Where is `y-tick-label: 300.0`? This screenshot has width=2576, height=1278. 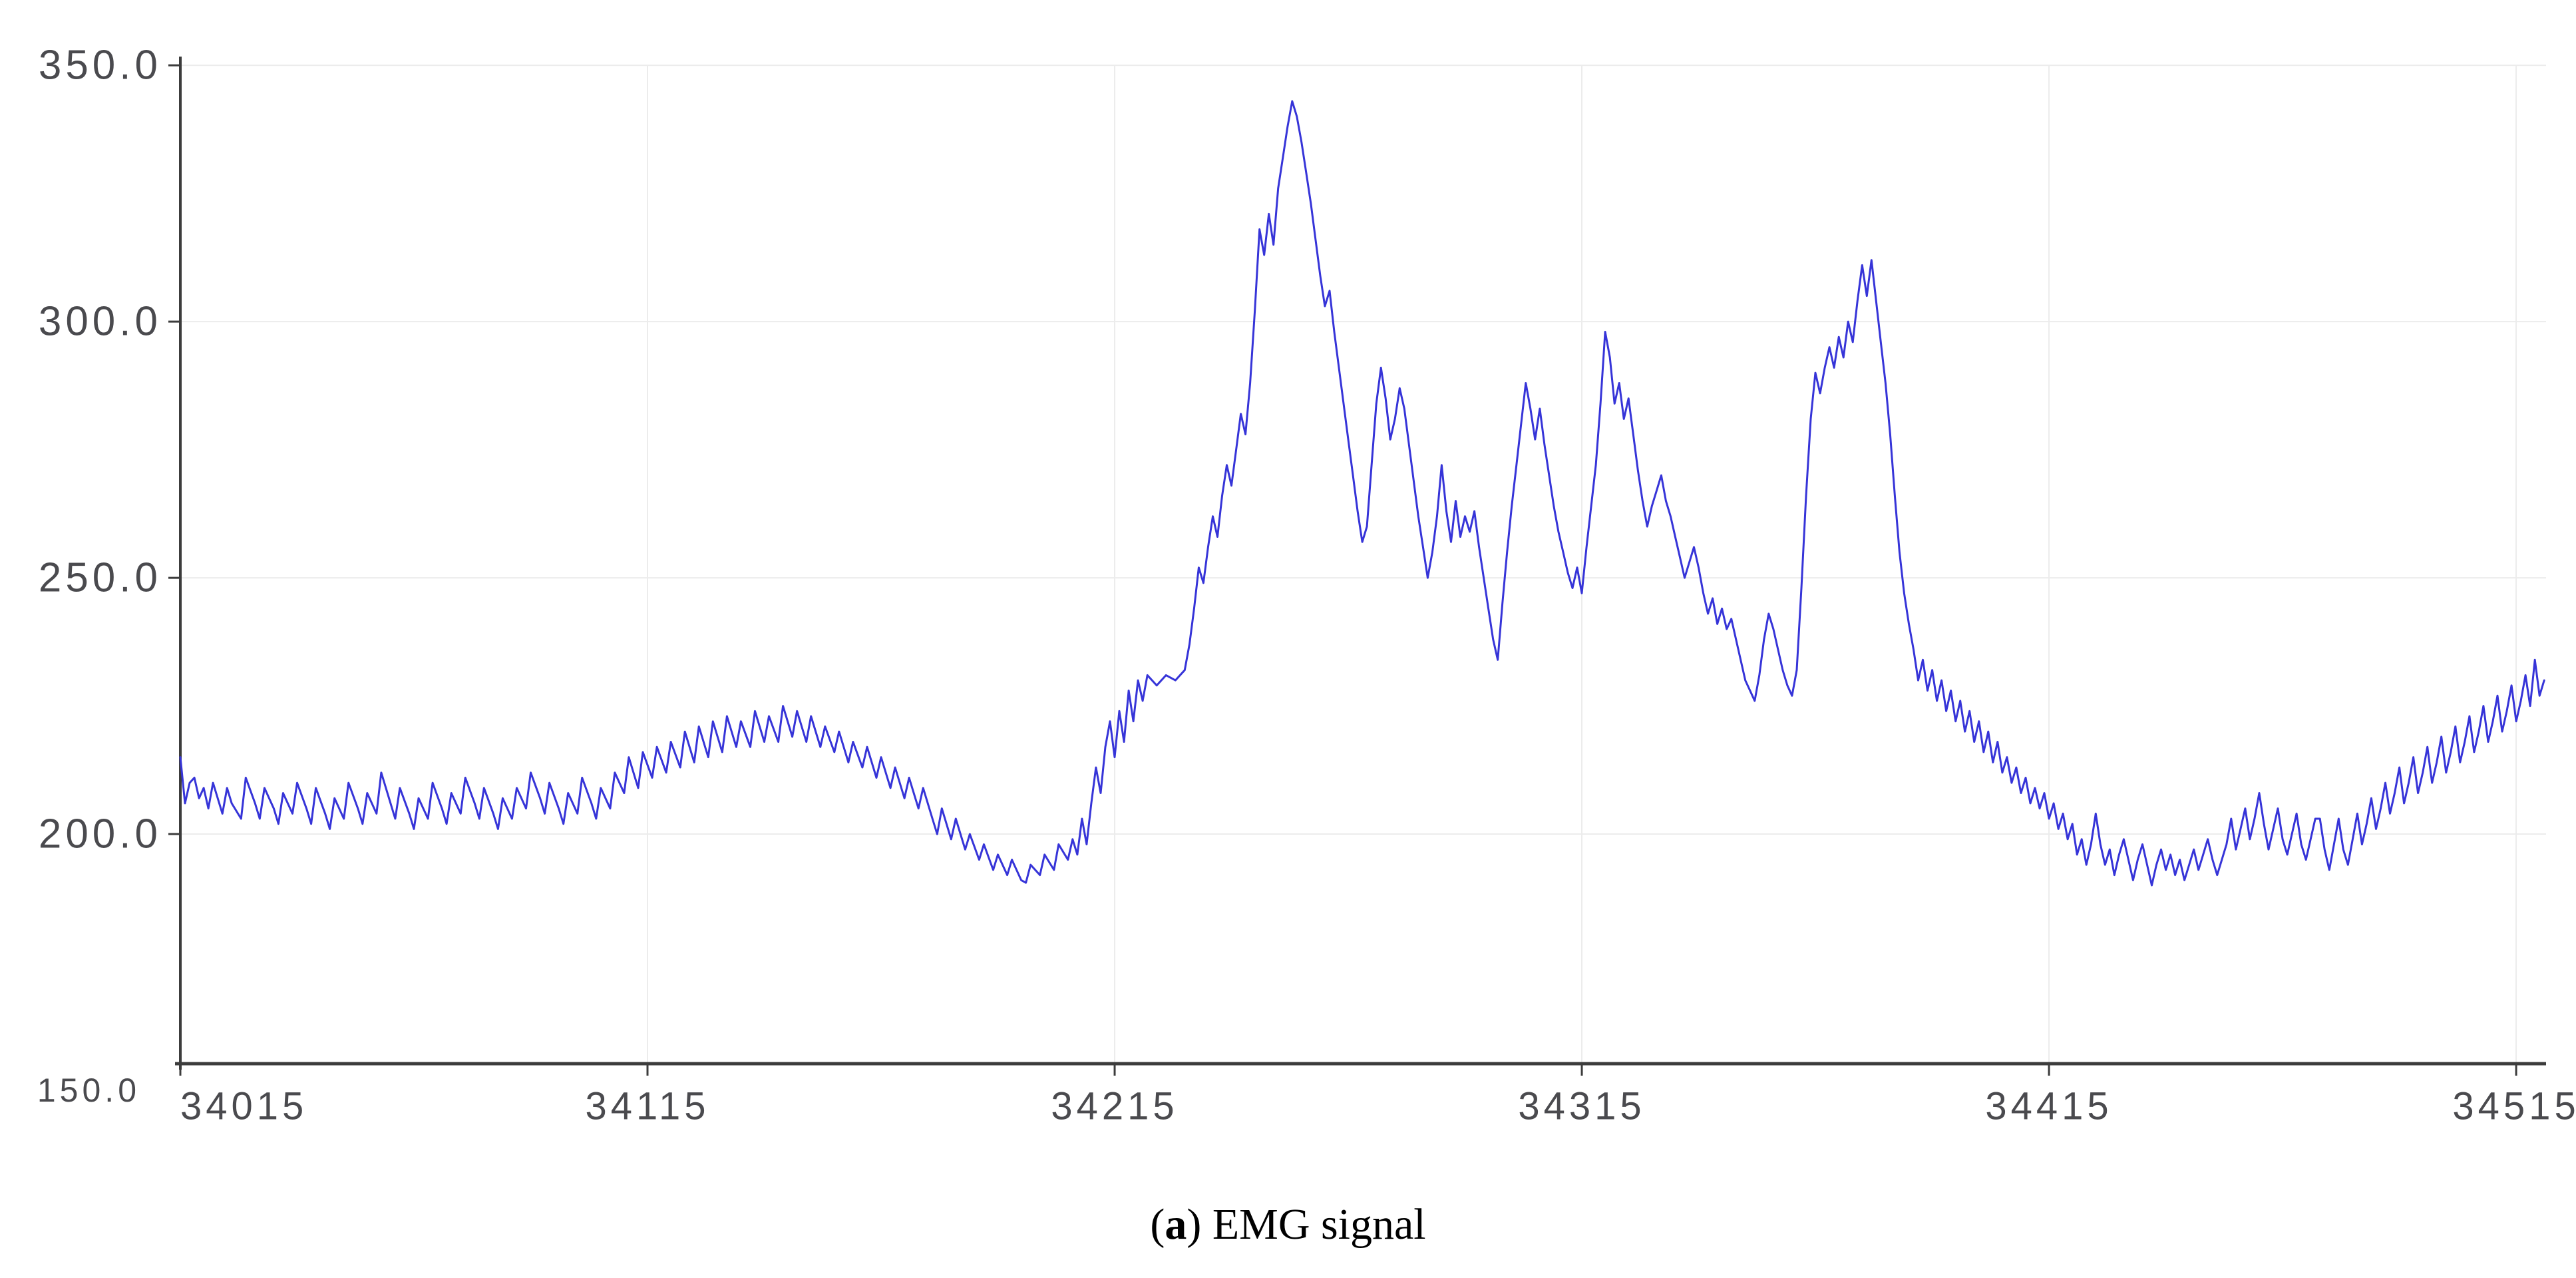 y-tick-label: 300.0 is located at coordinates (101, 322).